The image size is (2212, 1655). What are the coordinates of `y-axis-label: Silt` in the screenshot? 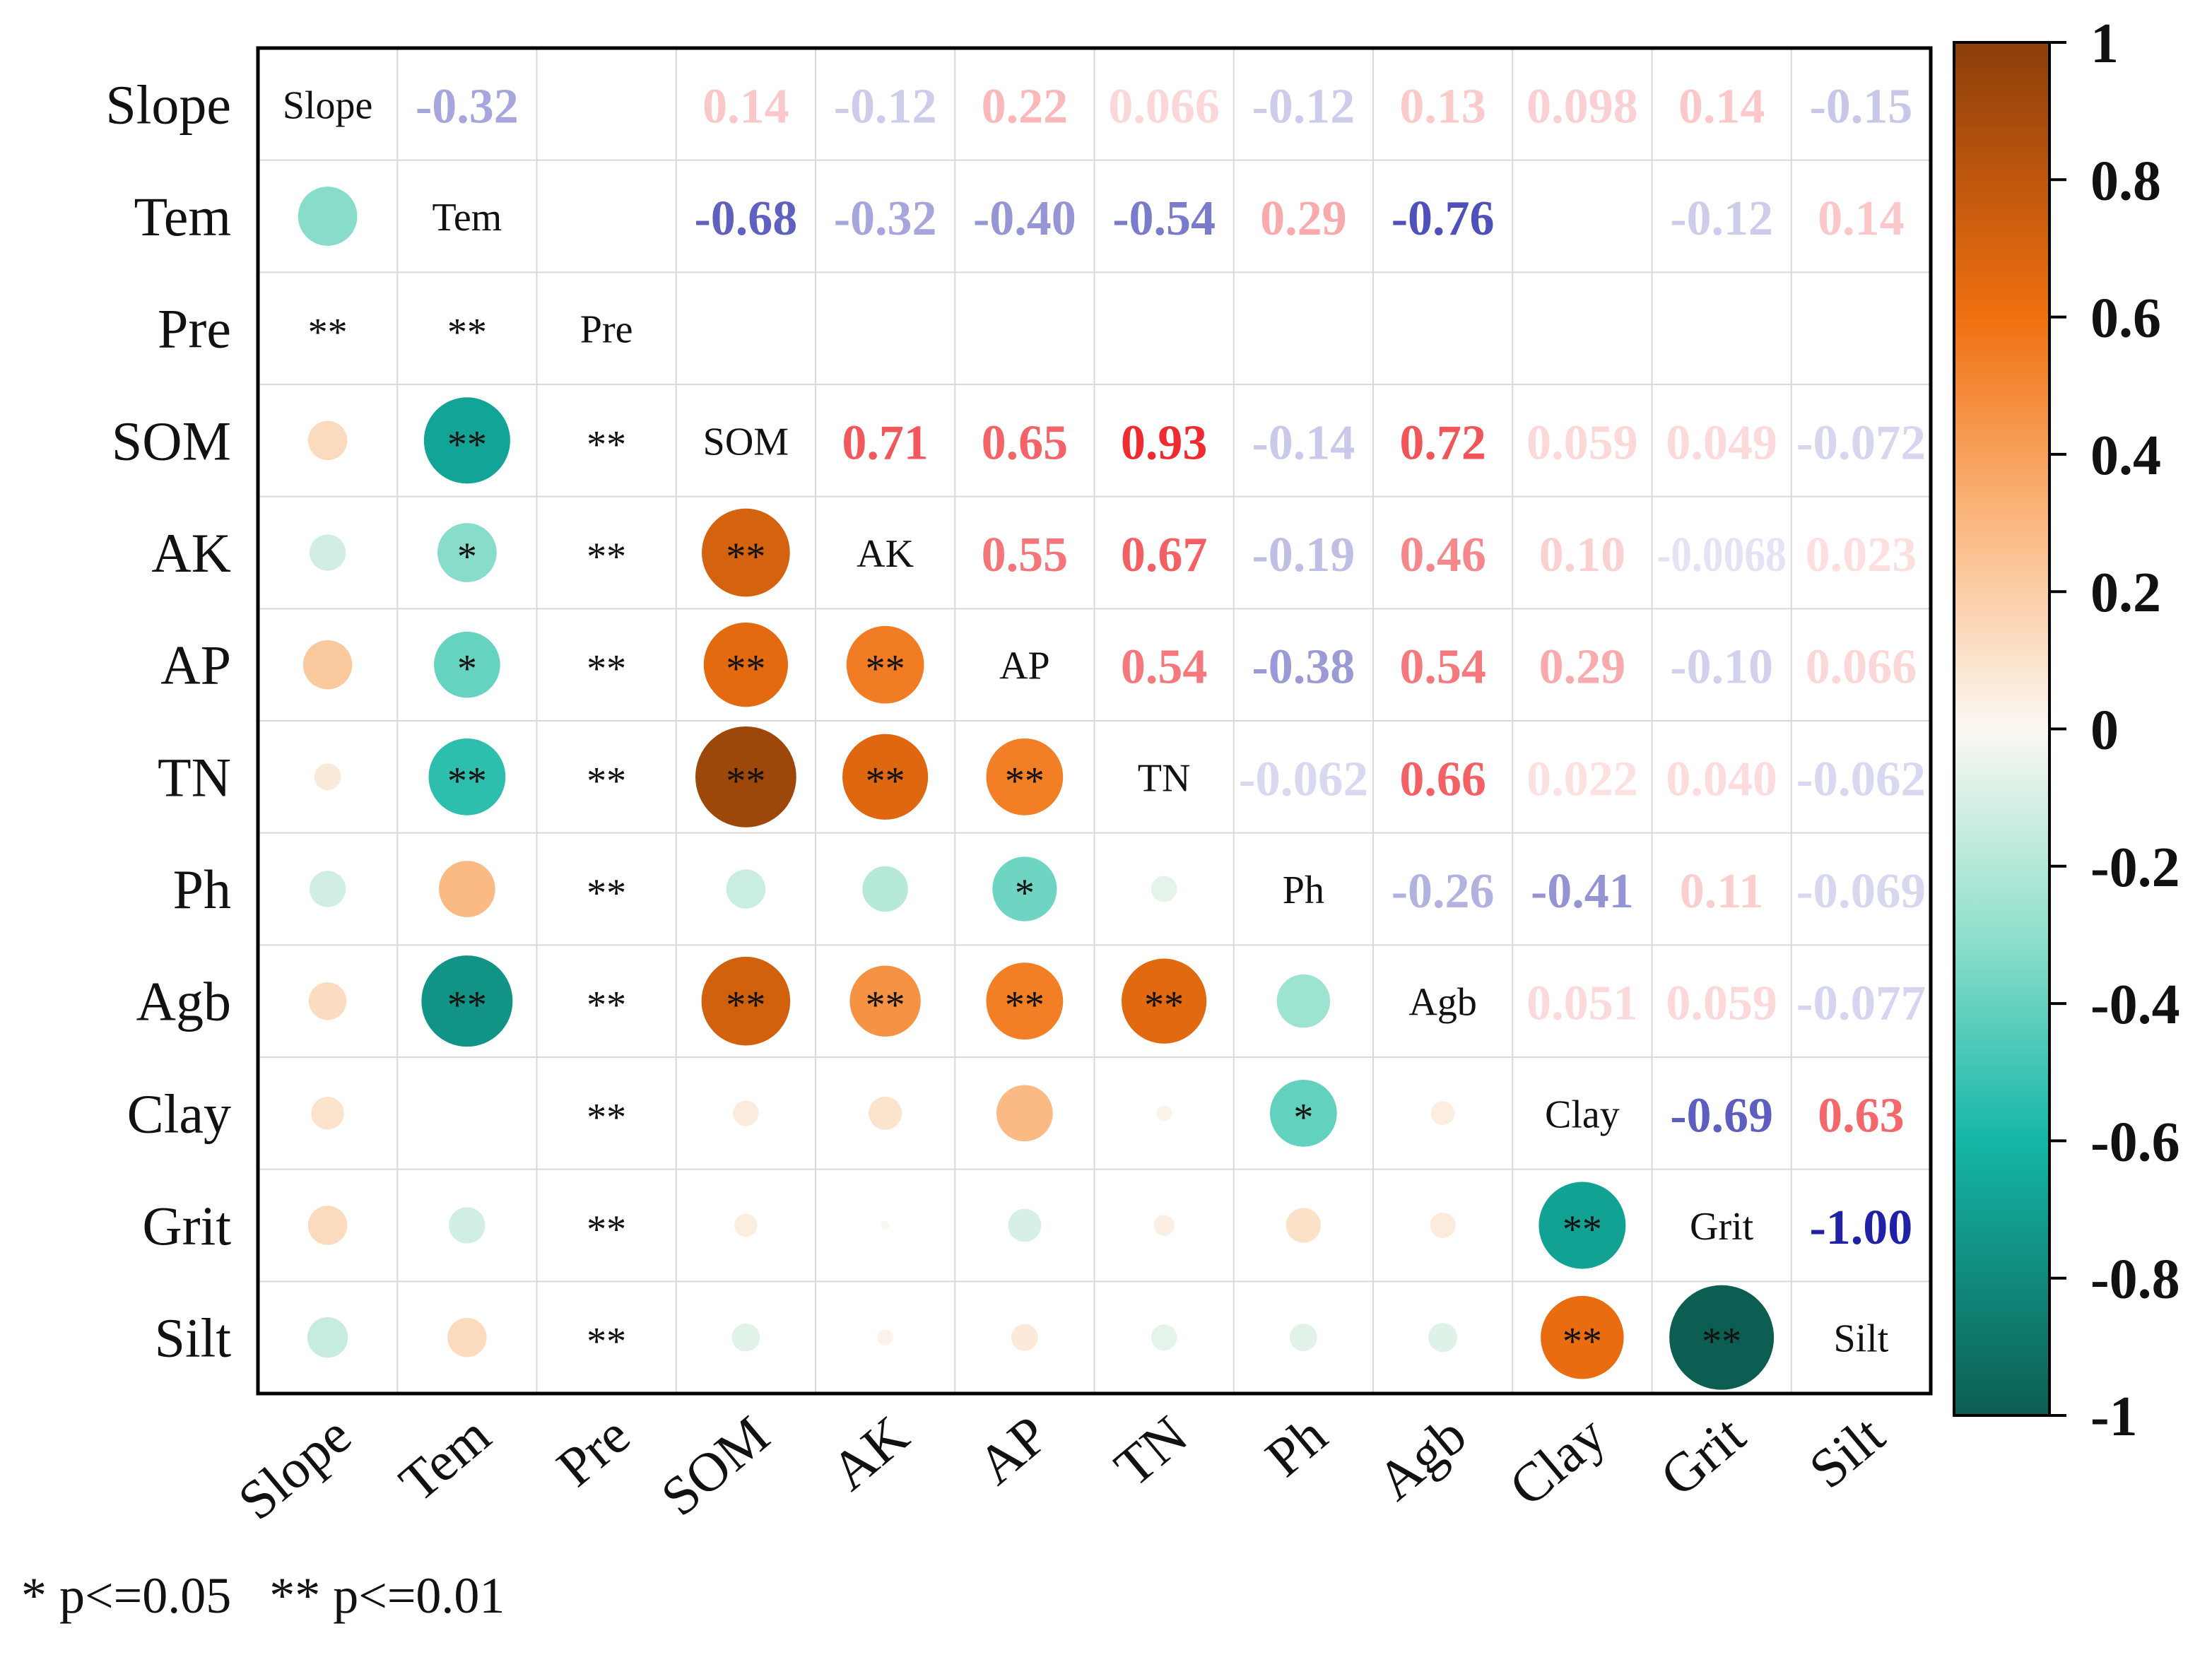 It's located at (193, 1338).